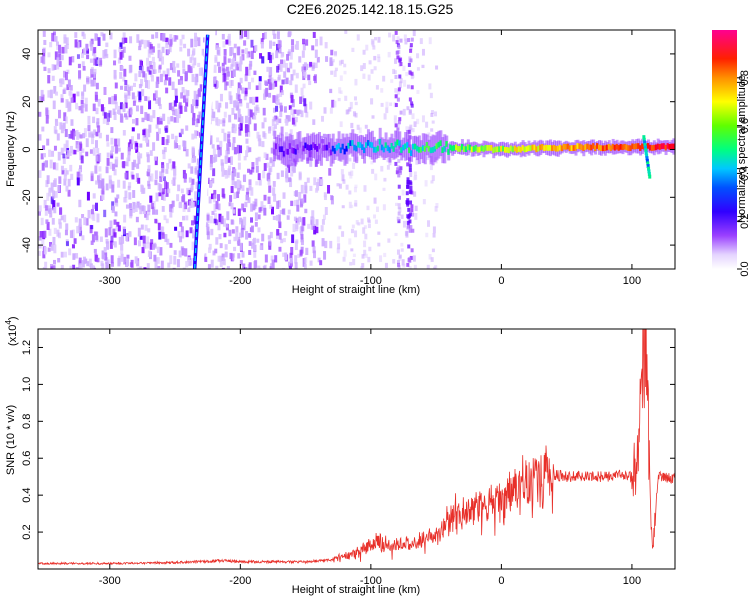  Describe the element at coordinates (13, 335) in the screenshot. I see `snr-scale-prefix: (x10` at that location.